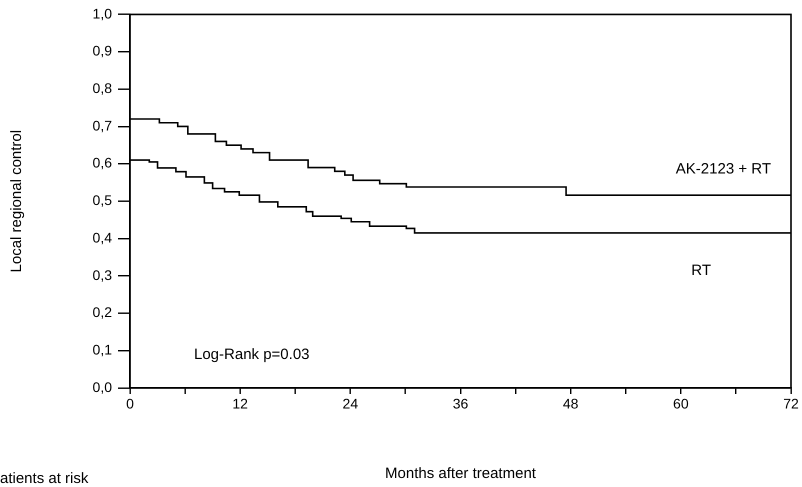 The height and width of the screenshot is (487, 802). What do you see at coordinates (102, 350) in the screenshot?
I see `y-tick-label: 0,1` at bounding box center [102, 350].